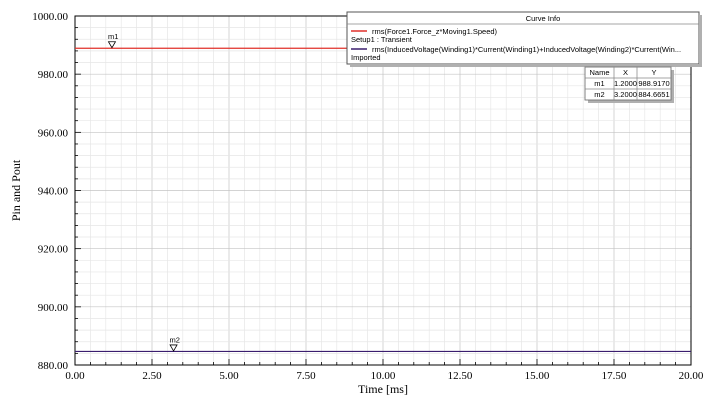  Describe the element at coordinates (53, 308) in the screenshot. I see `y-tick-label: 900.00` at that location.